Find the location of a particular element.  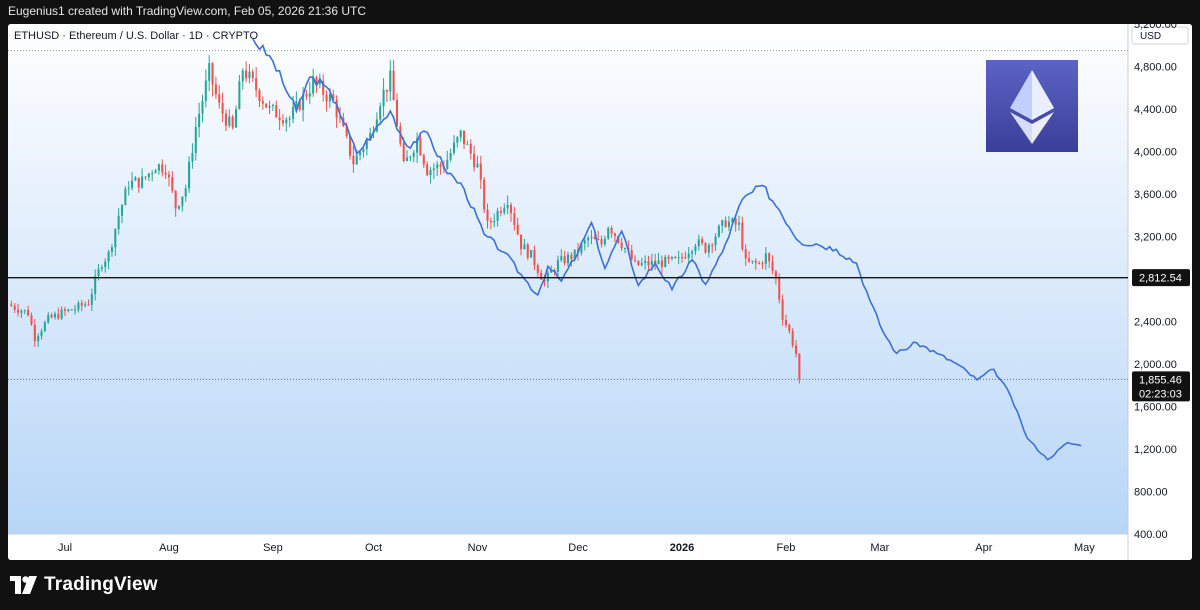

level-price-label: 2,812.54 is located at coordinates (1160, 279).